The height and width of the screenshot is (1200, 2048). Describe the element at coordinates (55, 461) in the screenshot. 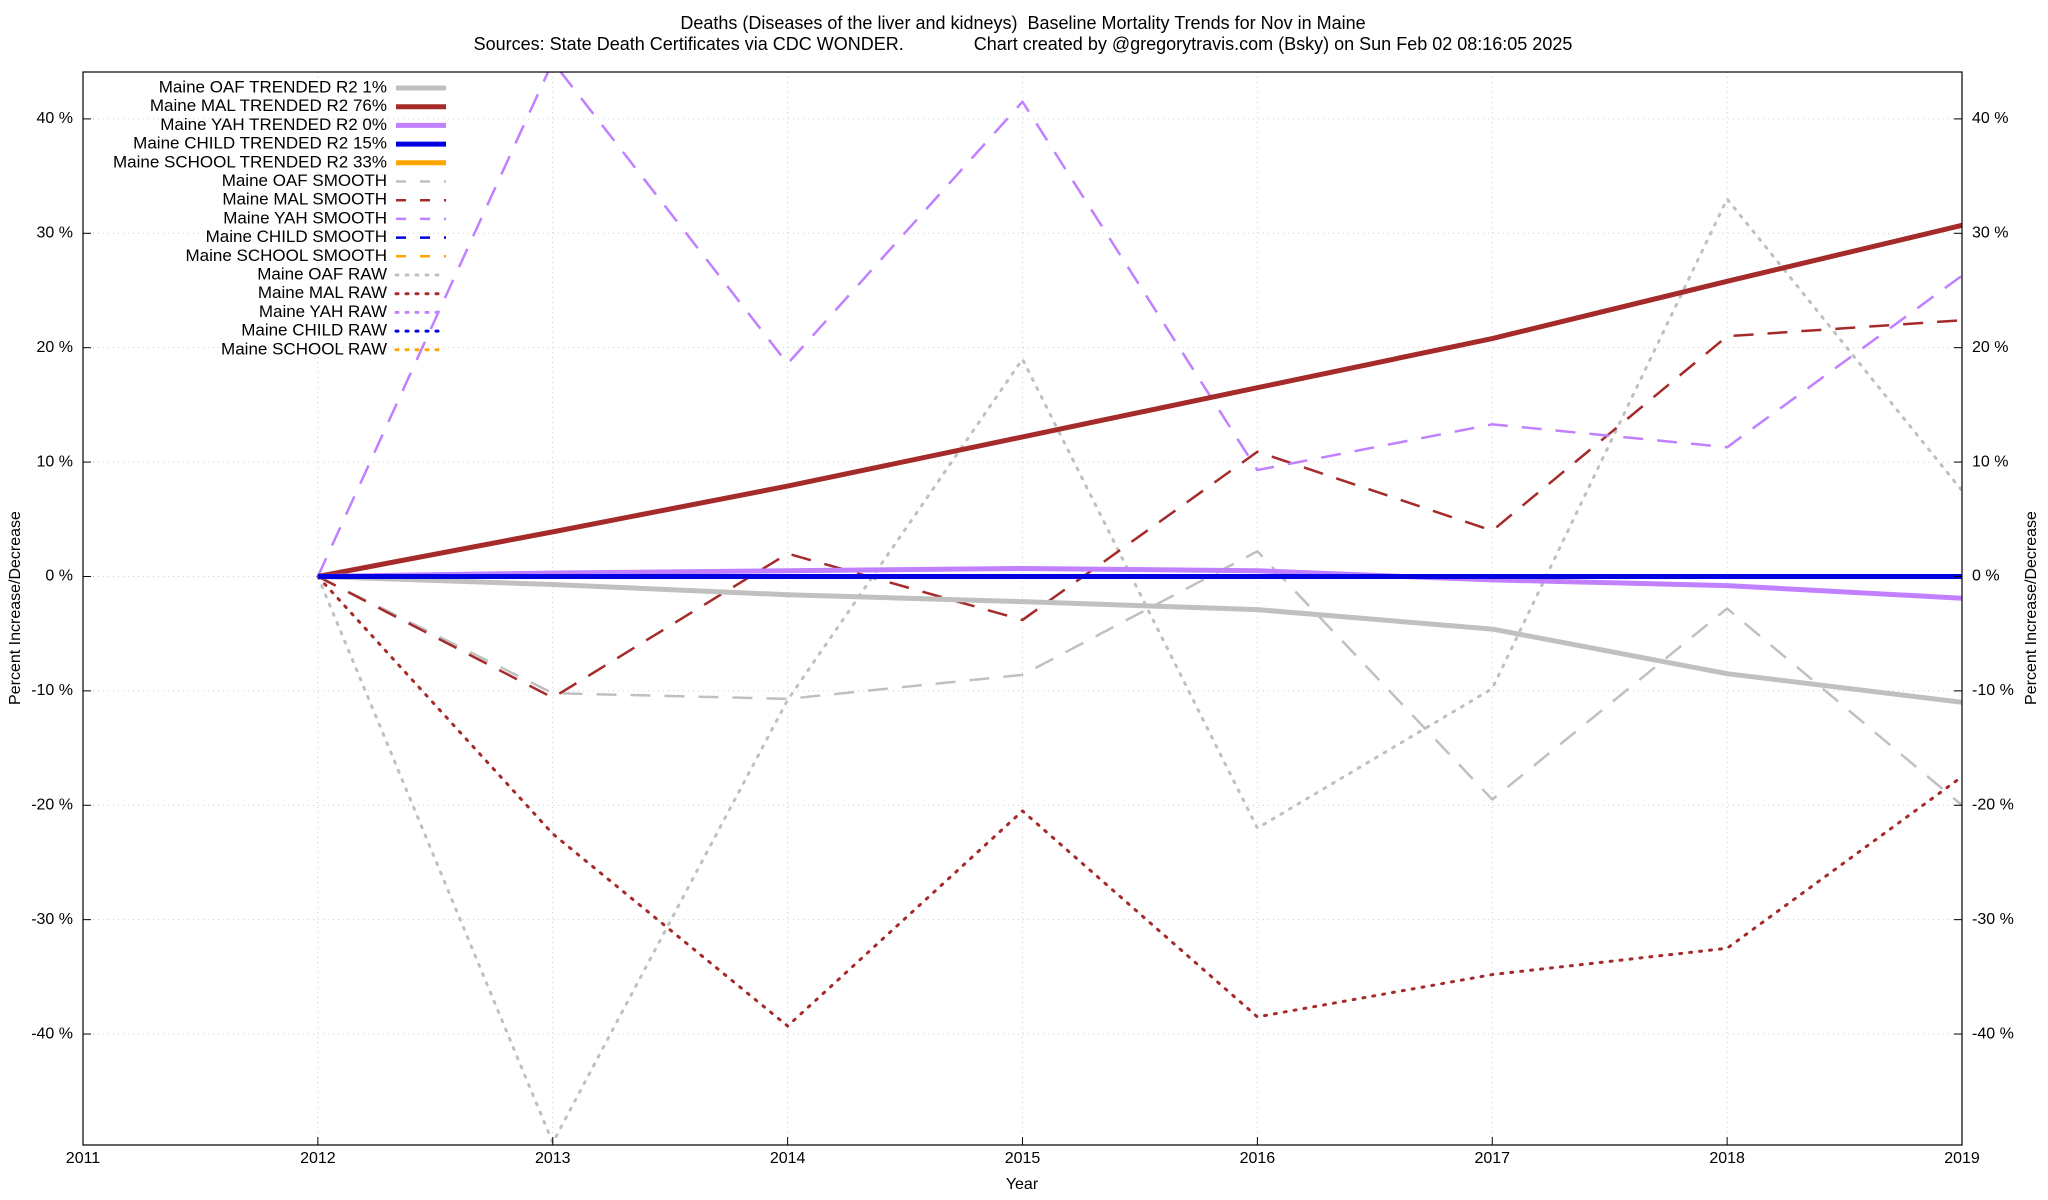

I see `y-tick-label: 10 %` at that location.